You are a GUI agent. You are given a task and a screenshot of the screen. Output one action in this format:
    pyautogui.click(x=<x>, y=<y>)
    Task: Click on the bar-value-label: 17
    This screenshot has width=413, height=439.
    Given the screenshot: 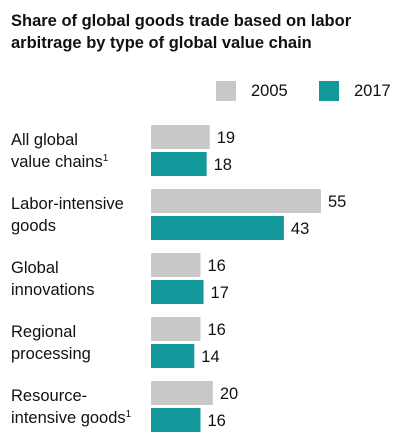 What is the action you would take?
    pyautogui.click(x=220, y=293)
    